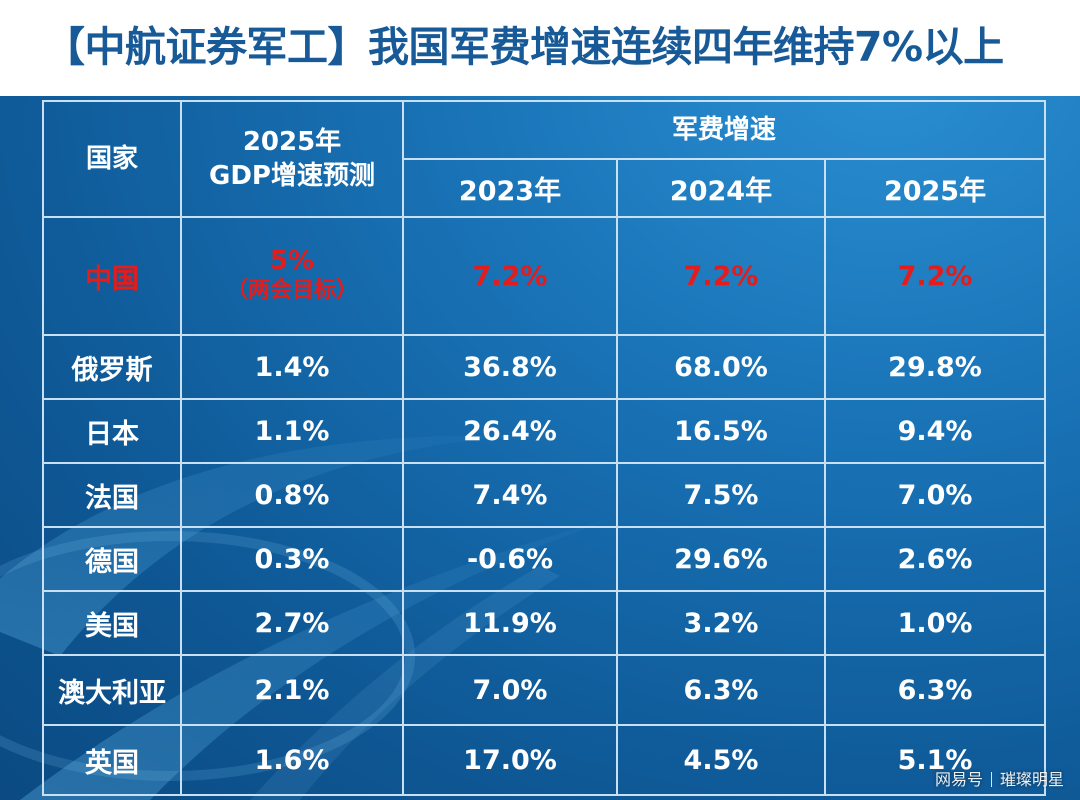 This screenshot has width=1080, height=800. What do you see at coordinates (935, 276) in the screenshot?
I see `growth-cell-2025: 7.2%` at bounding box center [935, 276].